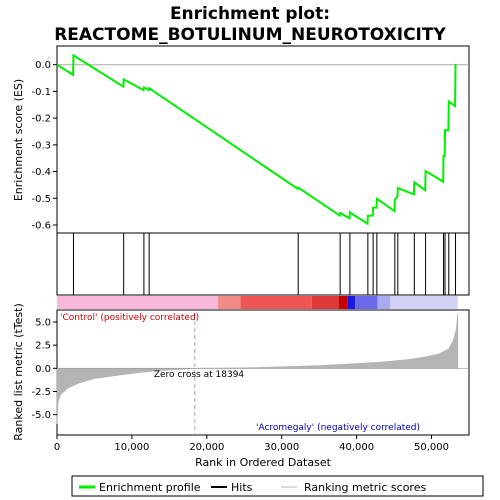  Describe the element at coordinates (277, 486) in the screenshot. I see `legend-box` at that location.